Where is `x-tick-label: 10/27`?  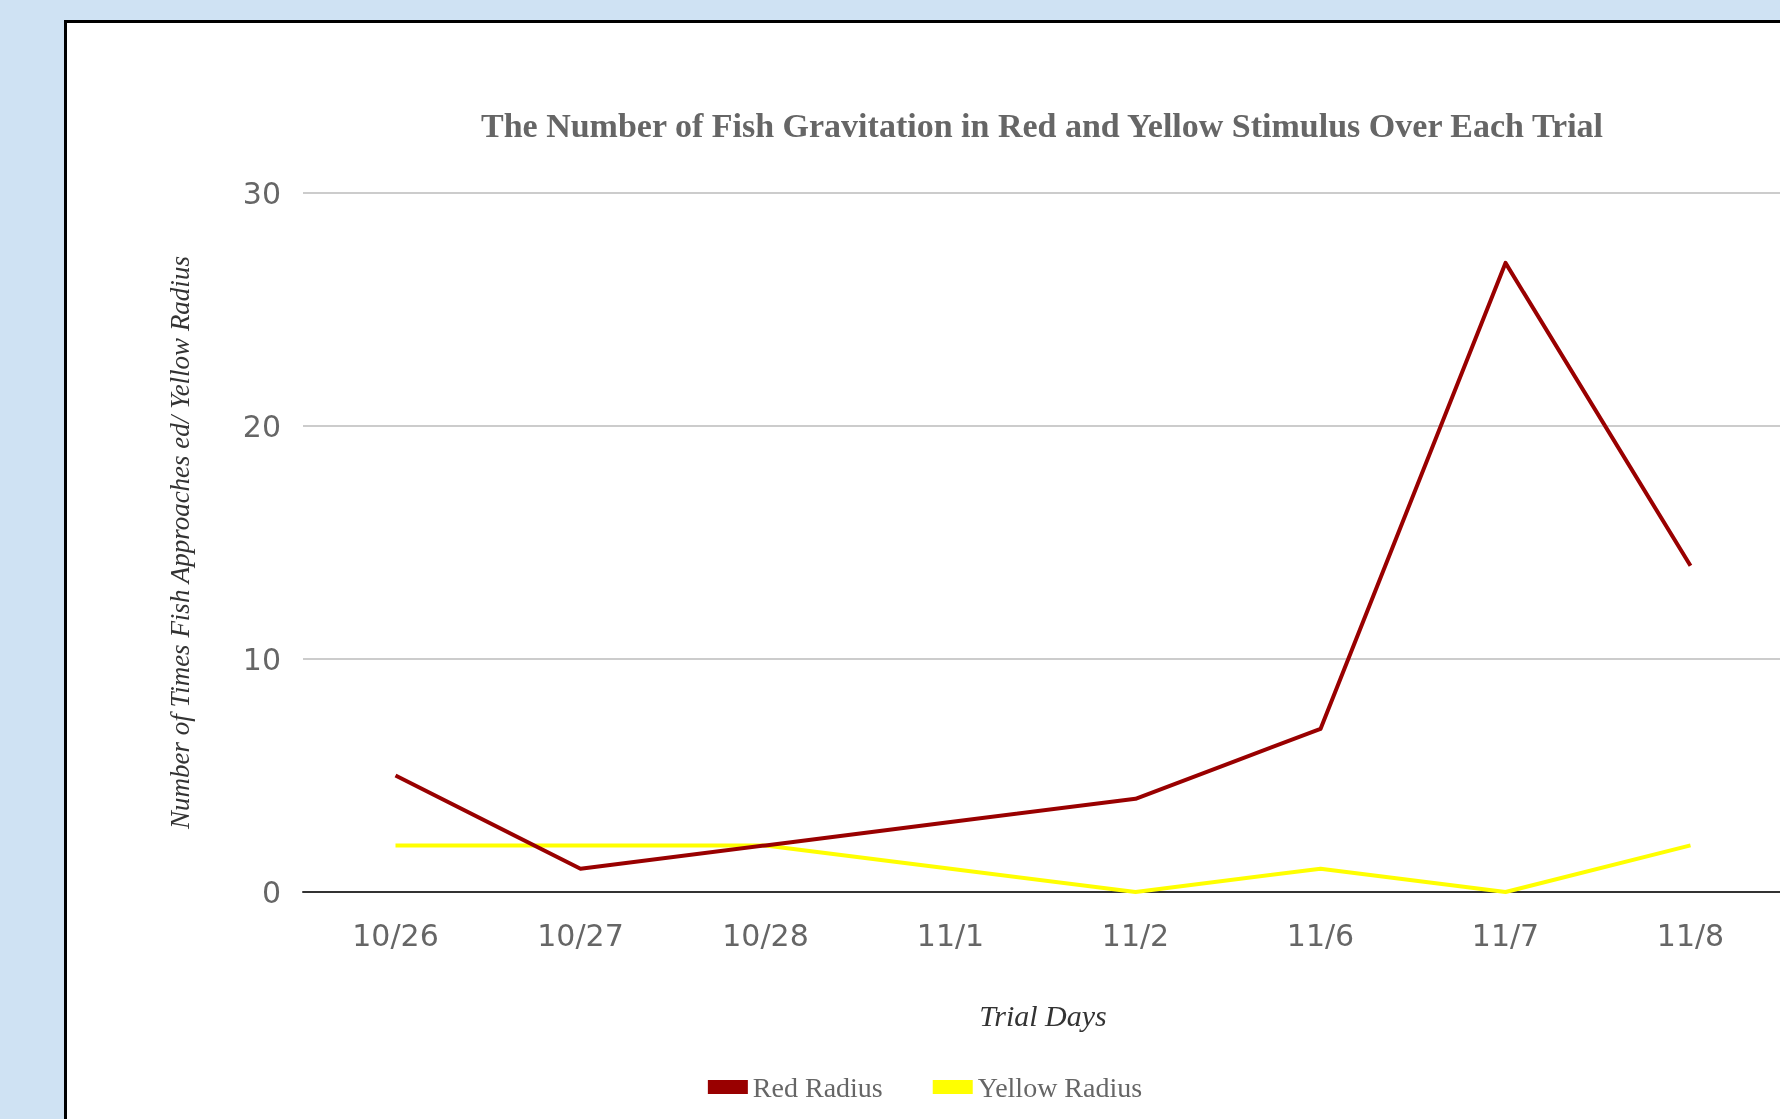 x-tick-label: 10/27 is located at coordinates (580, 935).